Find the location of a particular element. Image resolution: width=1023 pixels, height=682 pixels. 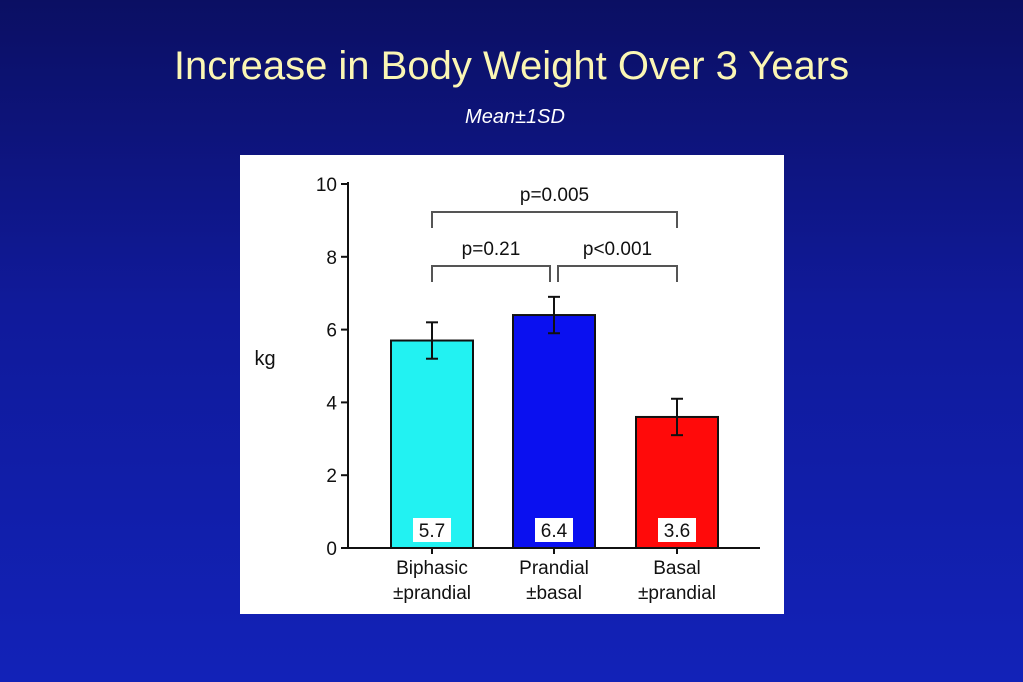

y-tick-label: 0 is located at coordinates (331, 549).